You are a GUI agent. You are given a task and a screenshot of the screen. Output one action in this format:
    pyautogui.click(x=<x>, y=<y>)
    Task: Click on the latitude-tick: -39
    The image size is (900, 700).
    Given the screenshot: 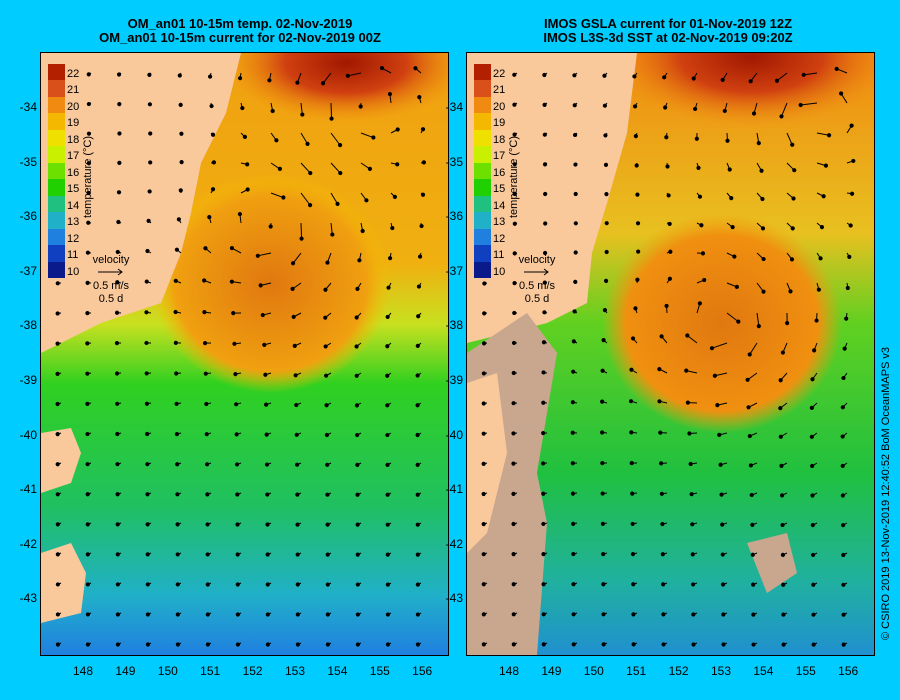 What is the action you would take?
    pyautogui.click(x=454, y=380)
    